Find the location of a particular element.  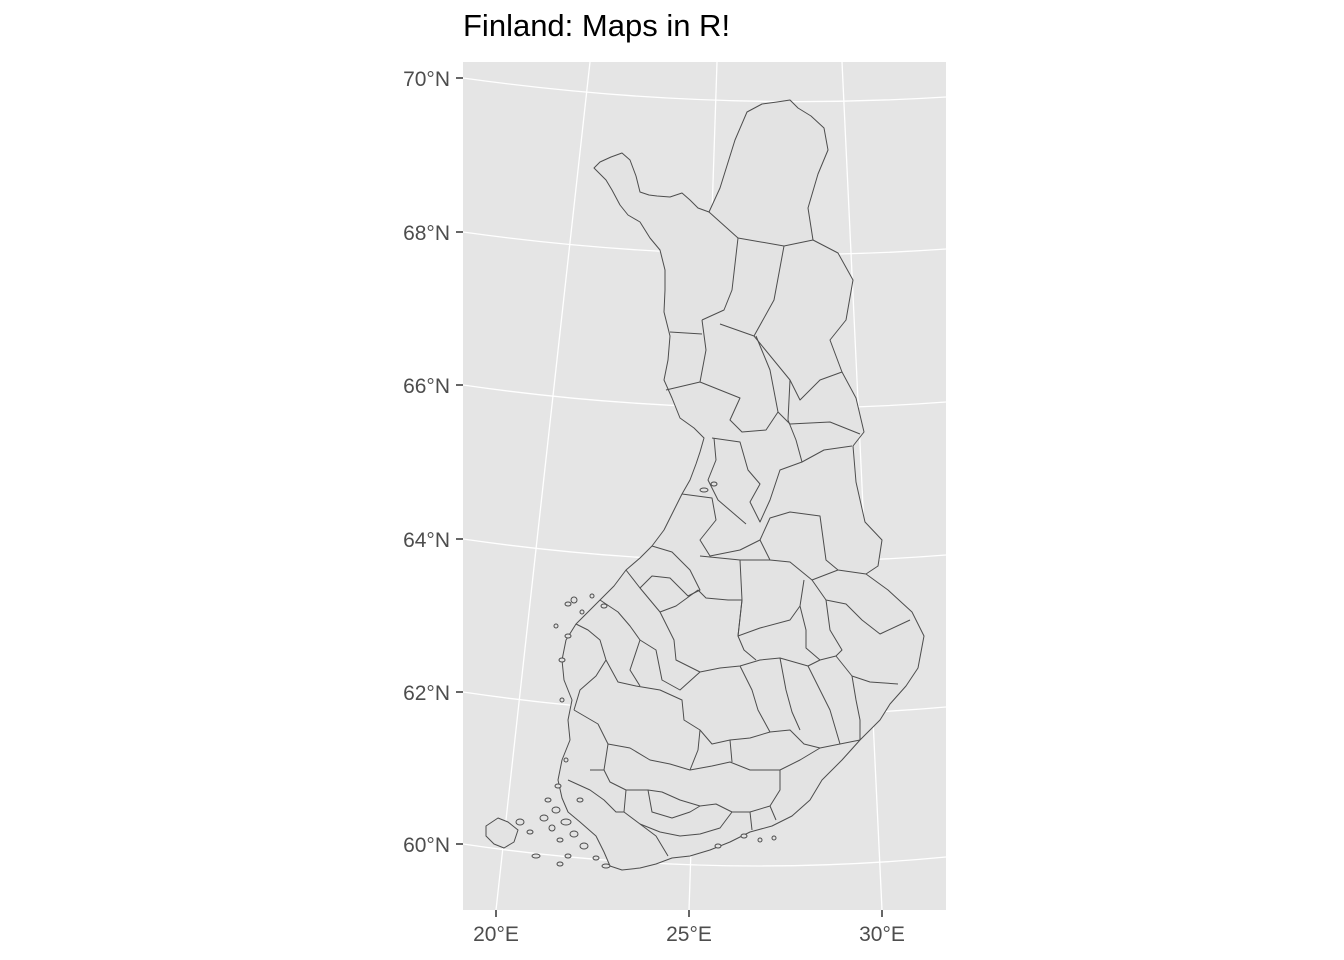

y-tick-label: 68°N is located at coordinates (426, 233).